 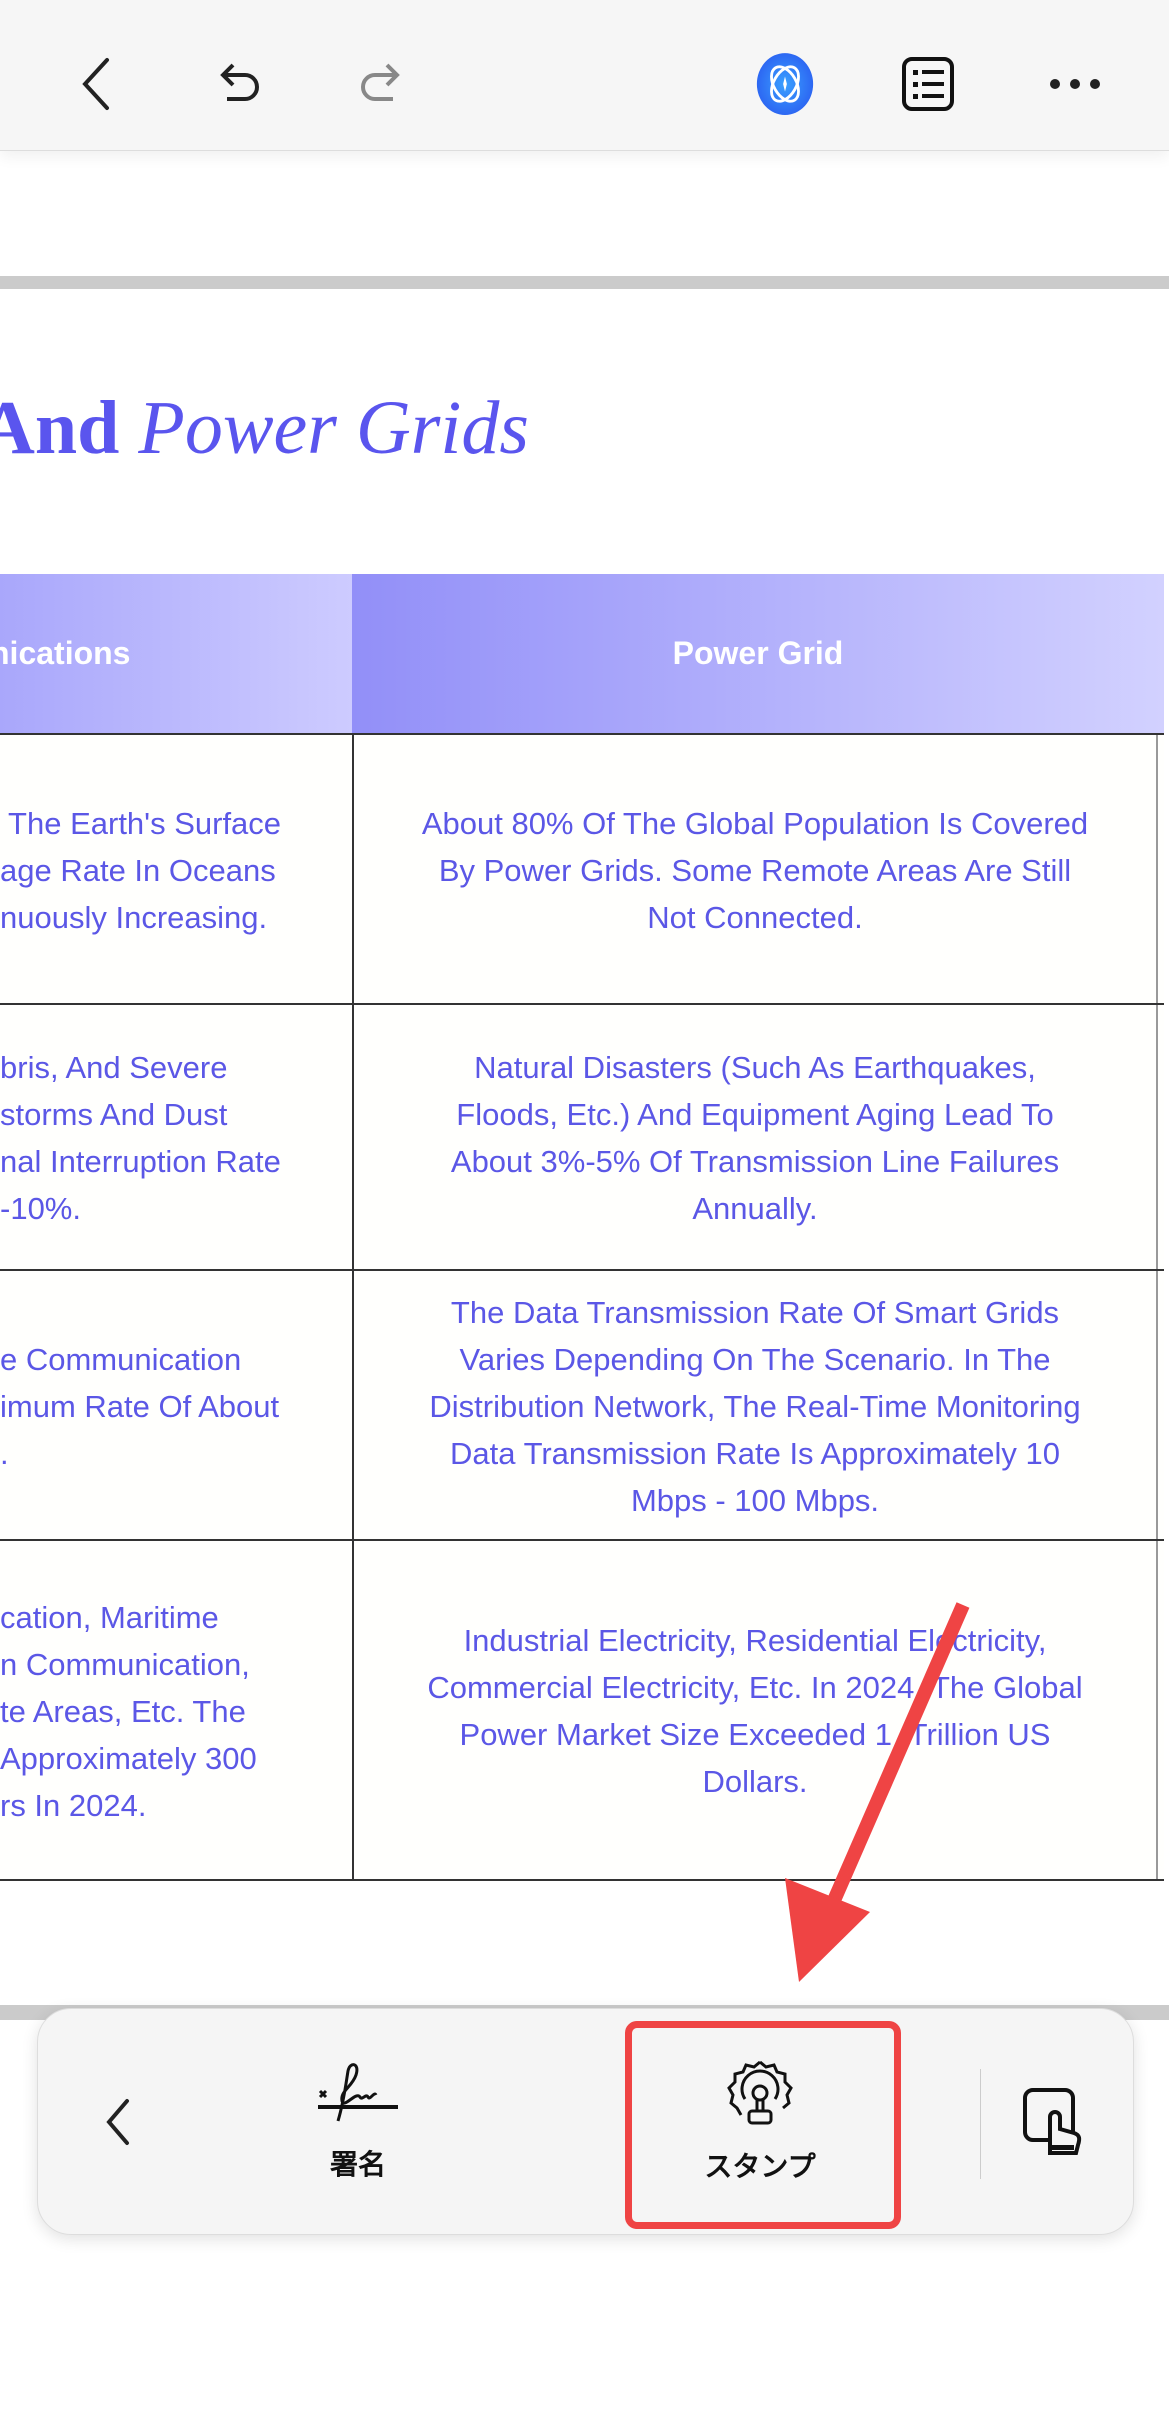 What do you see at coordinates (763, 2125) in the screenshot?
I see `stamp-highlight-box` at bounding box center [763, 2125].